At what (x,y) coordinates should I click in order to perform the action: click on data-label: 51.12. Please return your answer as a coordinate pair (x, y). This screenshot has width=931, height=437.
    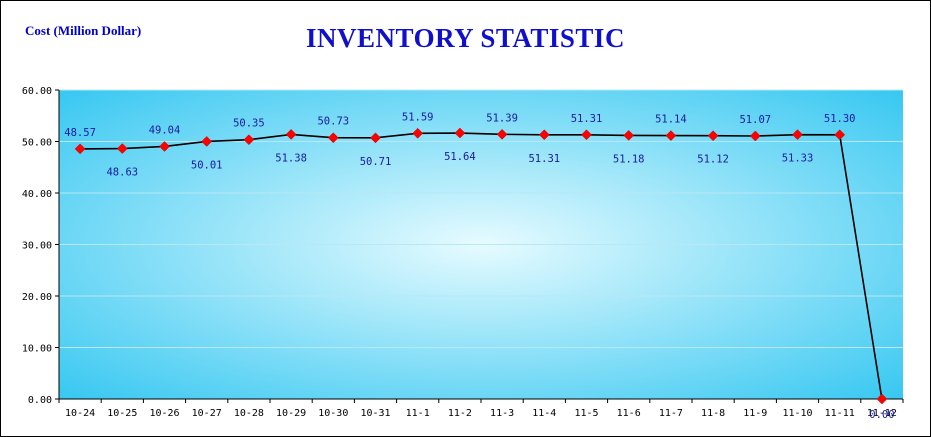
    Looking at the image, I should click on (713, 160).